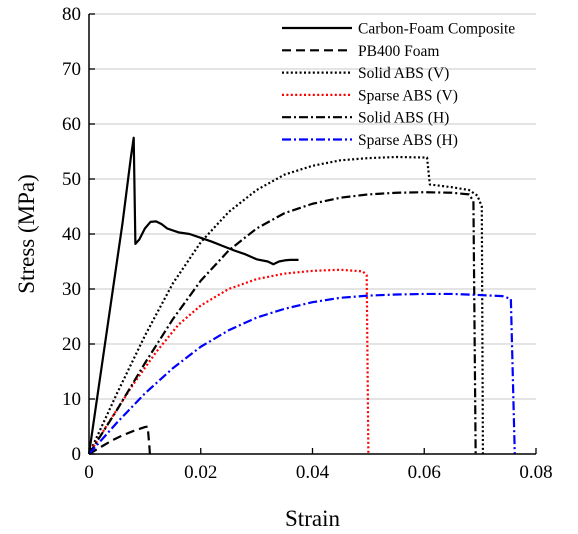  What do you see at coordinates (403, 73) in the screenshot?
I see `legend-label-2: Solid ABS (V)` at bounding box center [403, 73].